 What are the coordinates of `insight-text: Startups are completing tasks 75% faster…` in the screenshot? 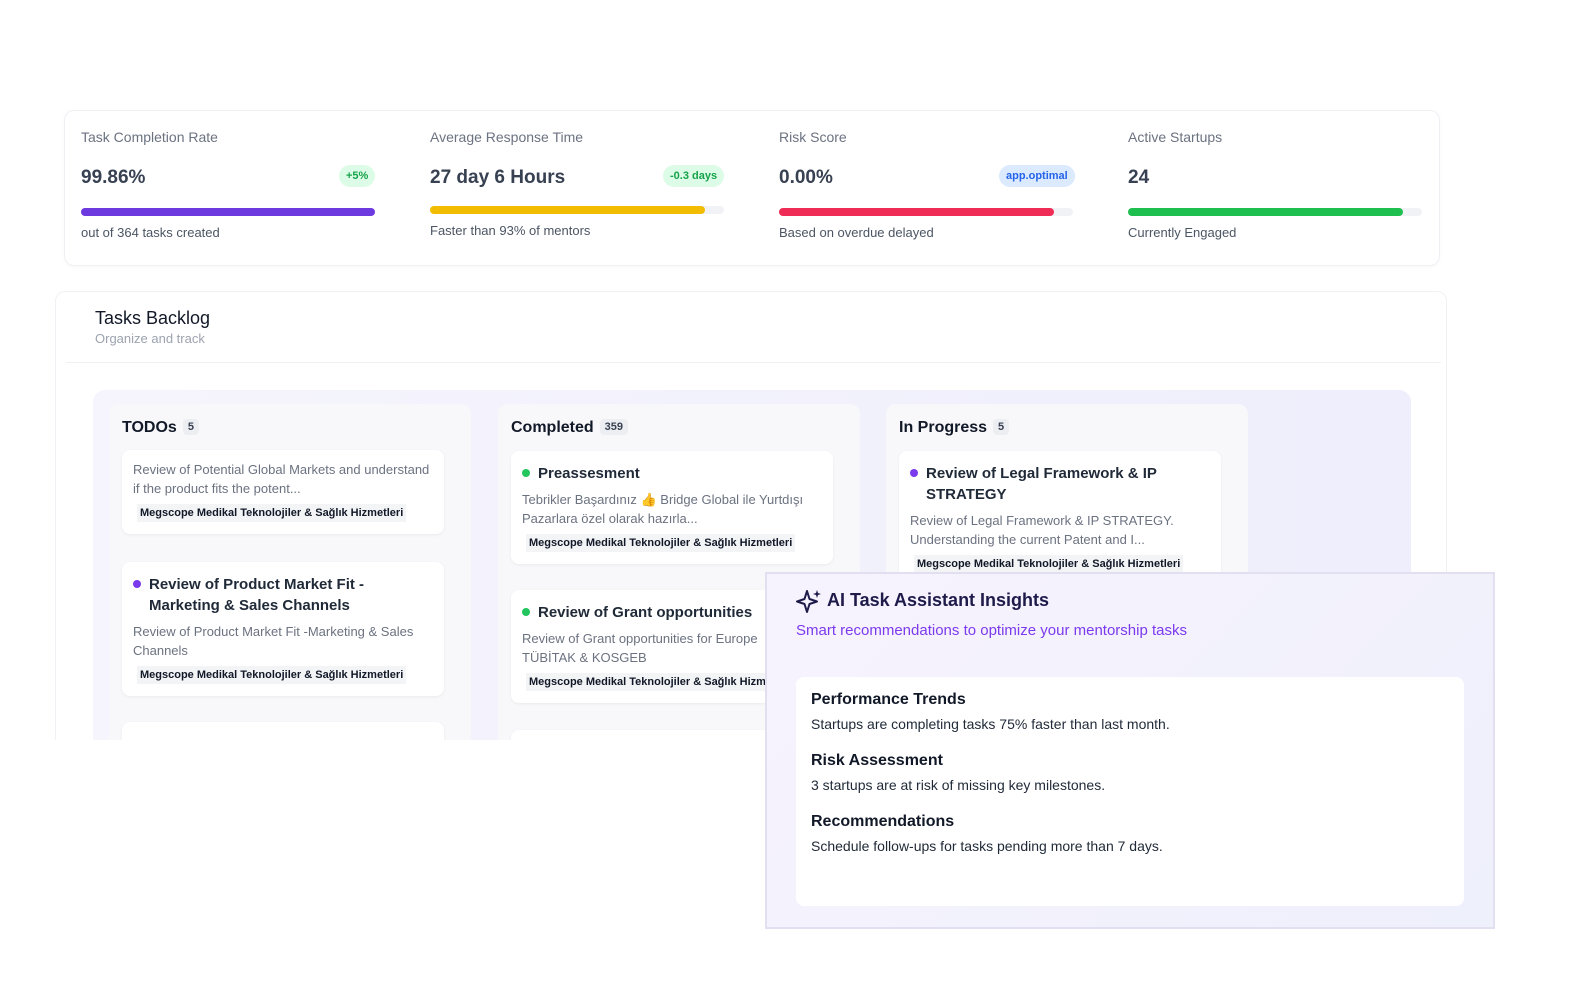 It's located at (990, 724).